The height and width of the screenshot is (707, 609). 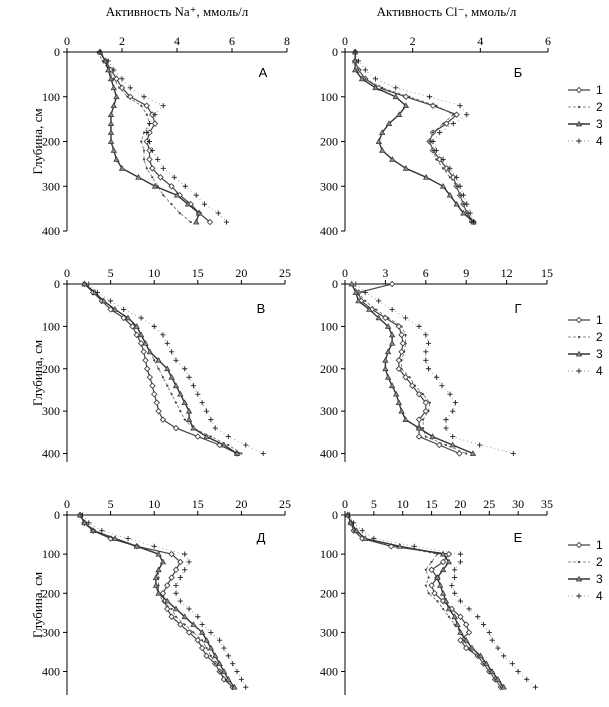 What do you see at coordinates (157, 601) in the screenshot?
I see `panel-E-series-3-line` at bounding box center [157, 601].